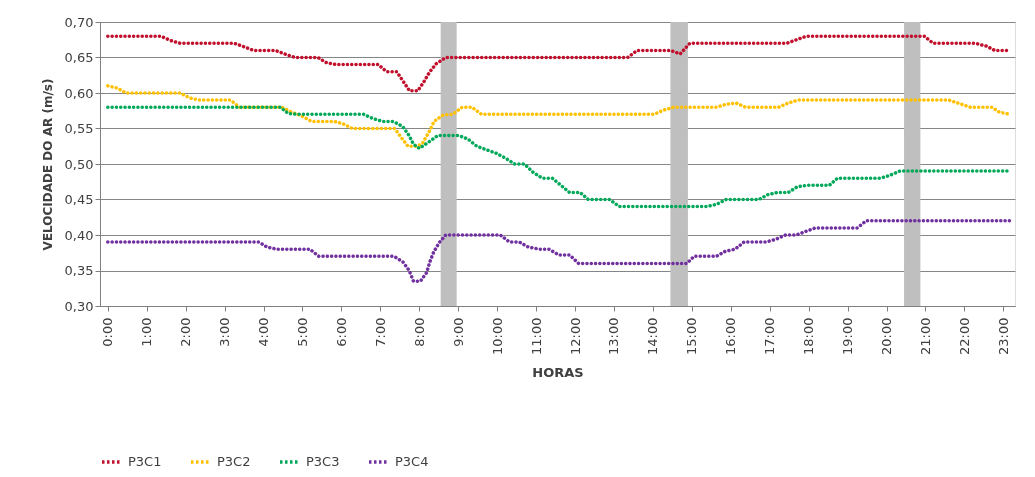  Describe the element at coordinates (79, 235) in the screenshot. I see `y-tick-label: 0,40` at that location.